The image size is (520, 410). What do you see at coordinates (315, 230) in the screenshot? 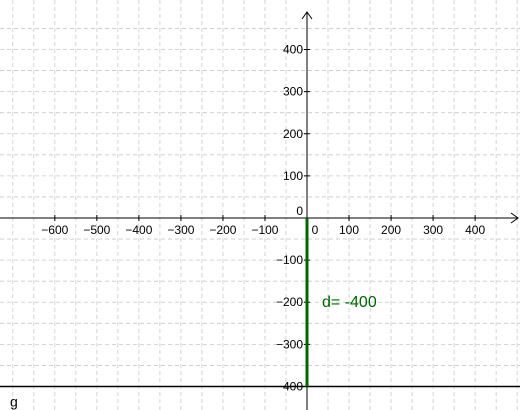
I see `x-tick-label: 0` at bounding box center [315, 230].